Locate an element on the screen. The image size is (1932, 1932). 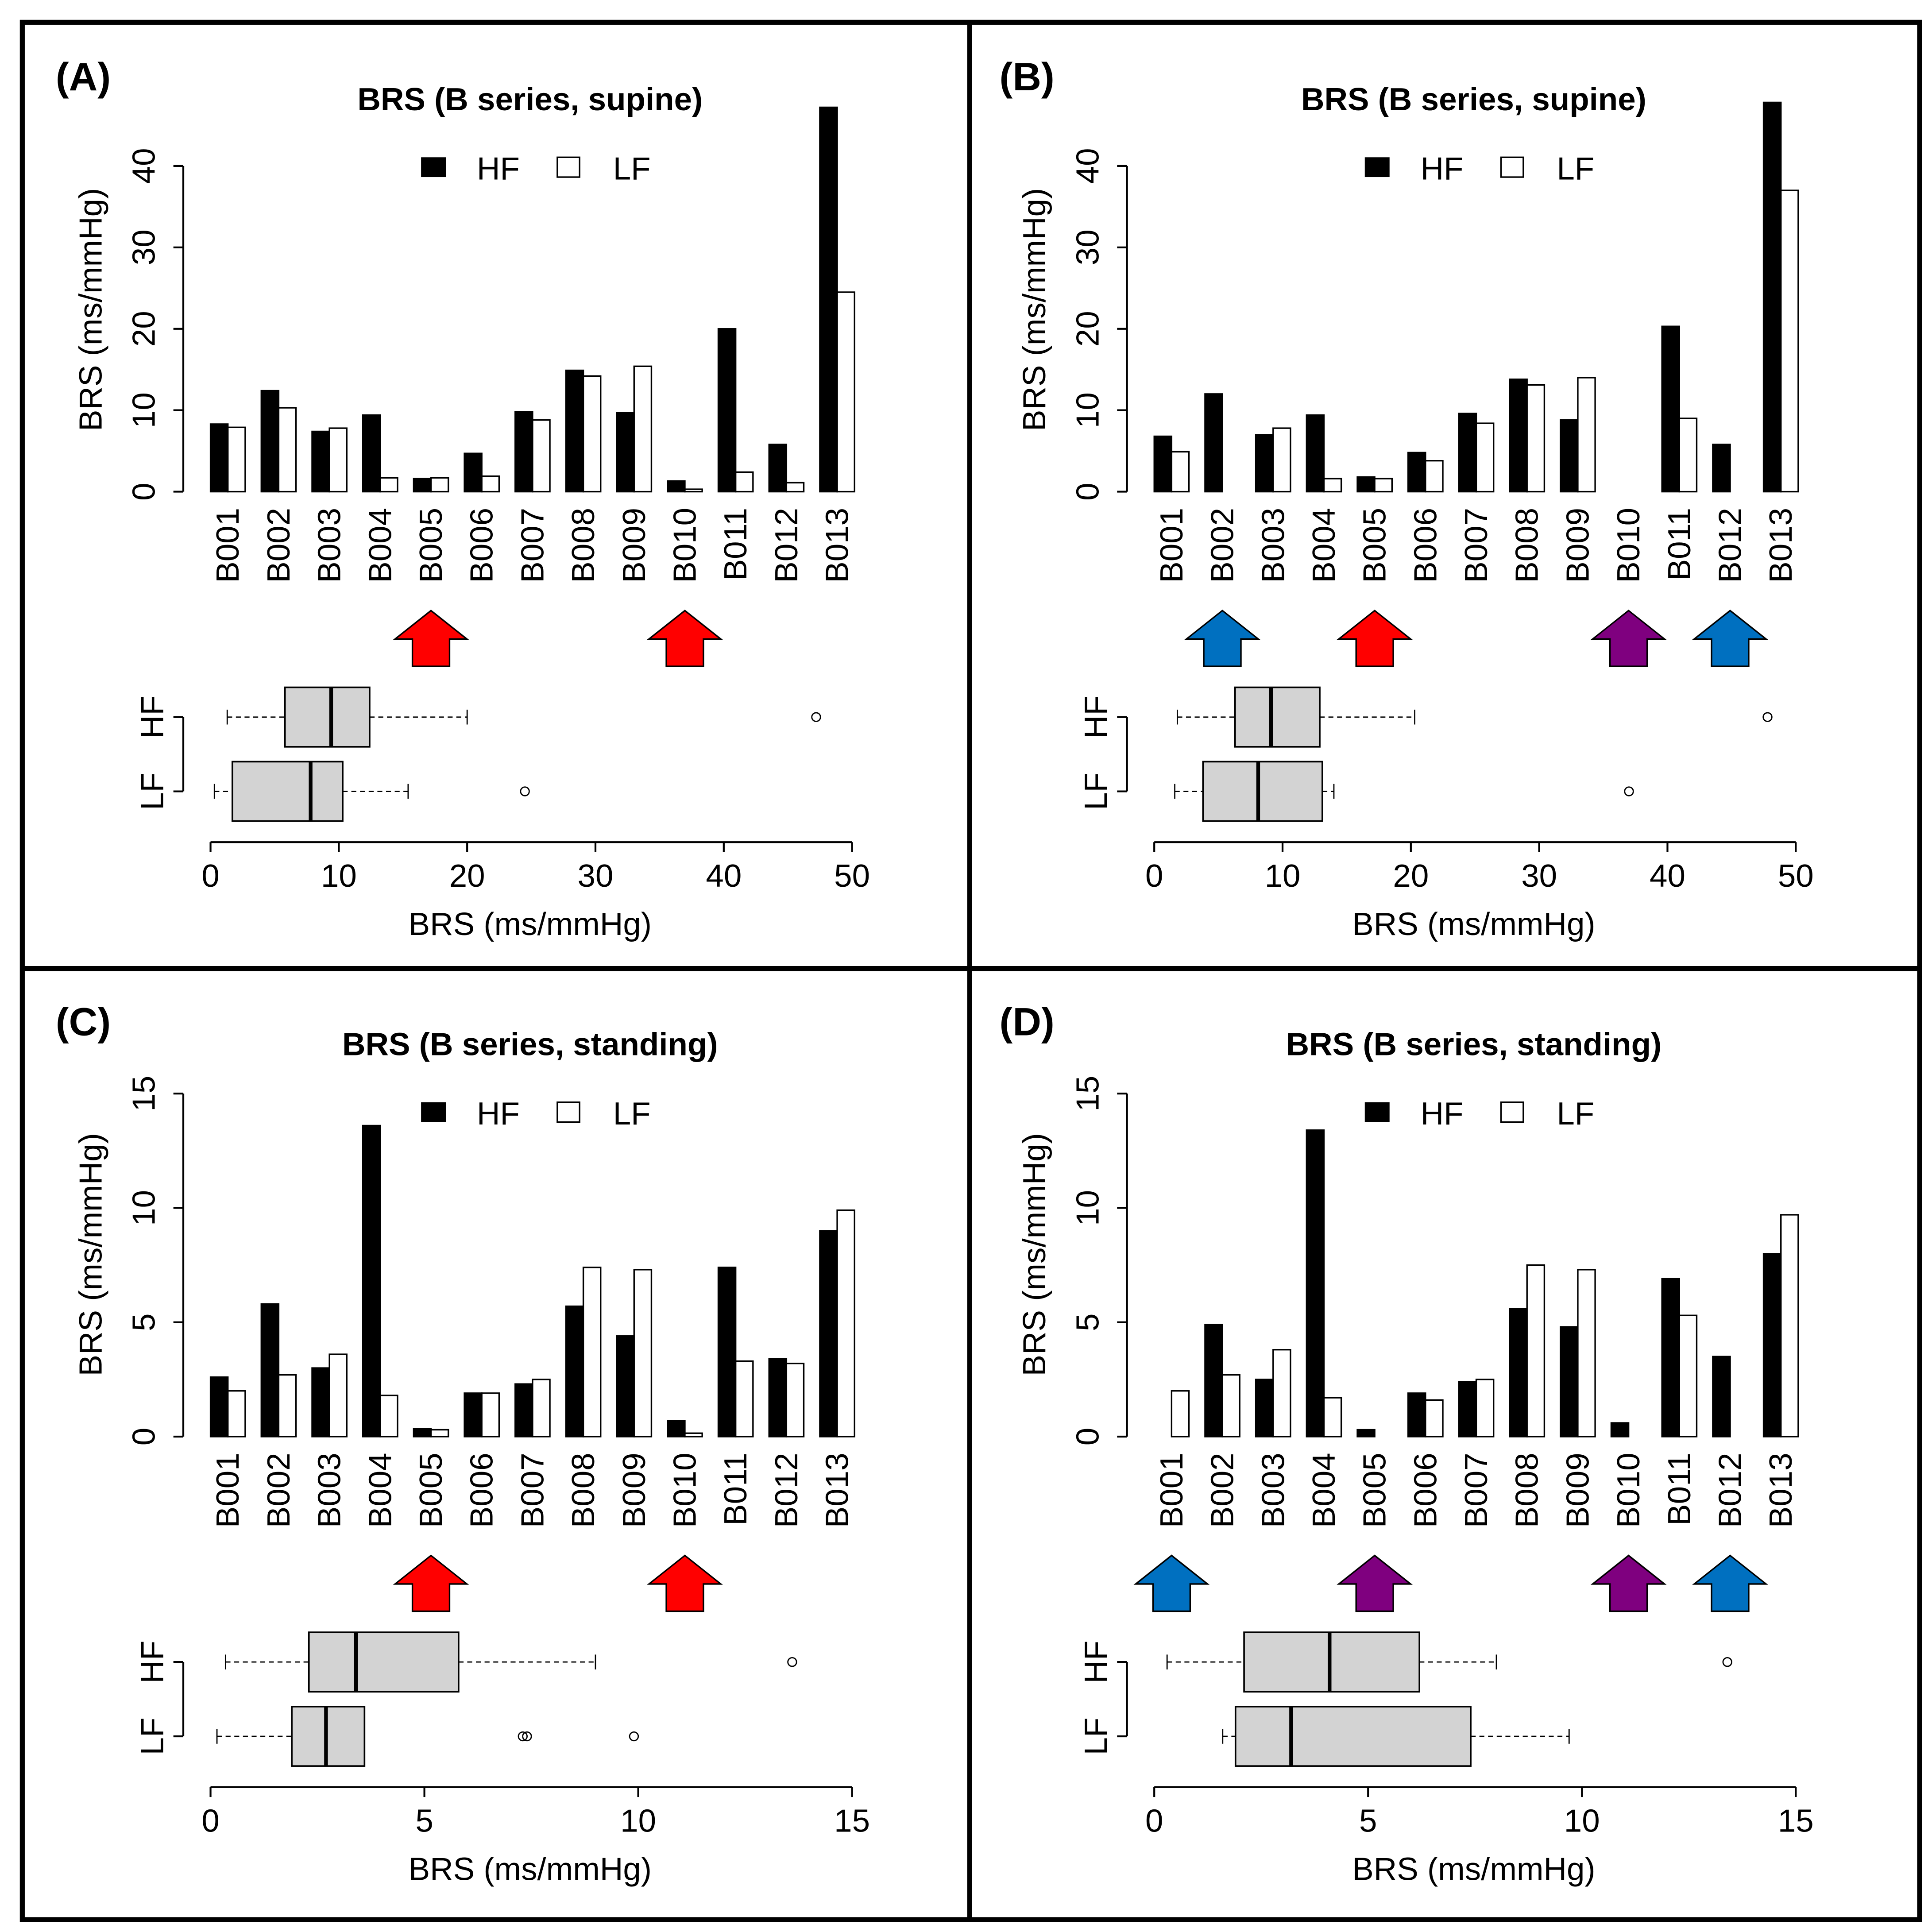
boxplot-x-tick-label: 40 is located at coordinates (724, 876).